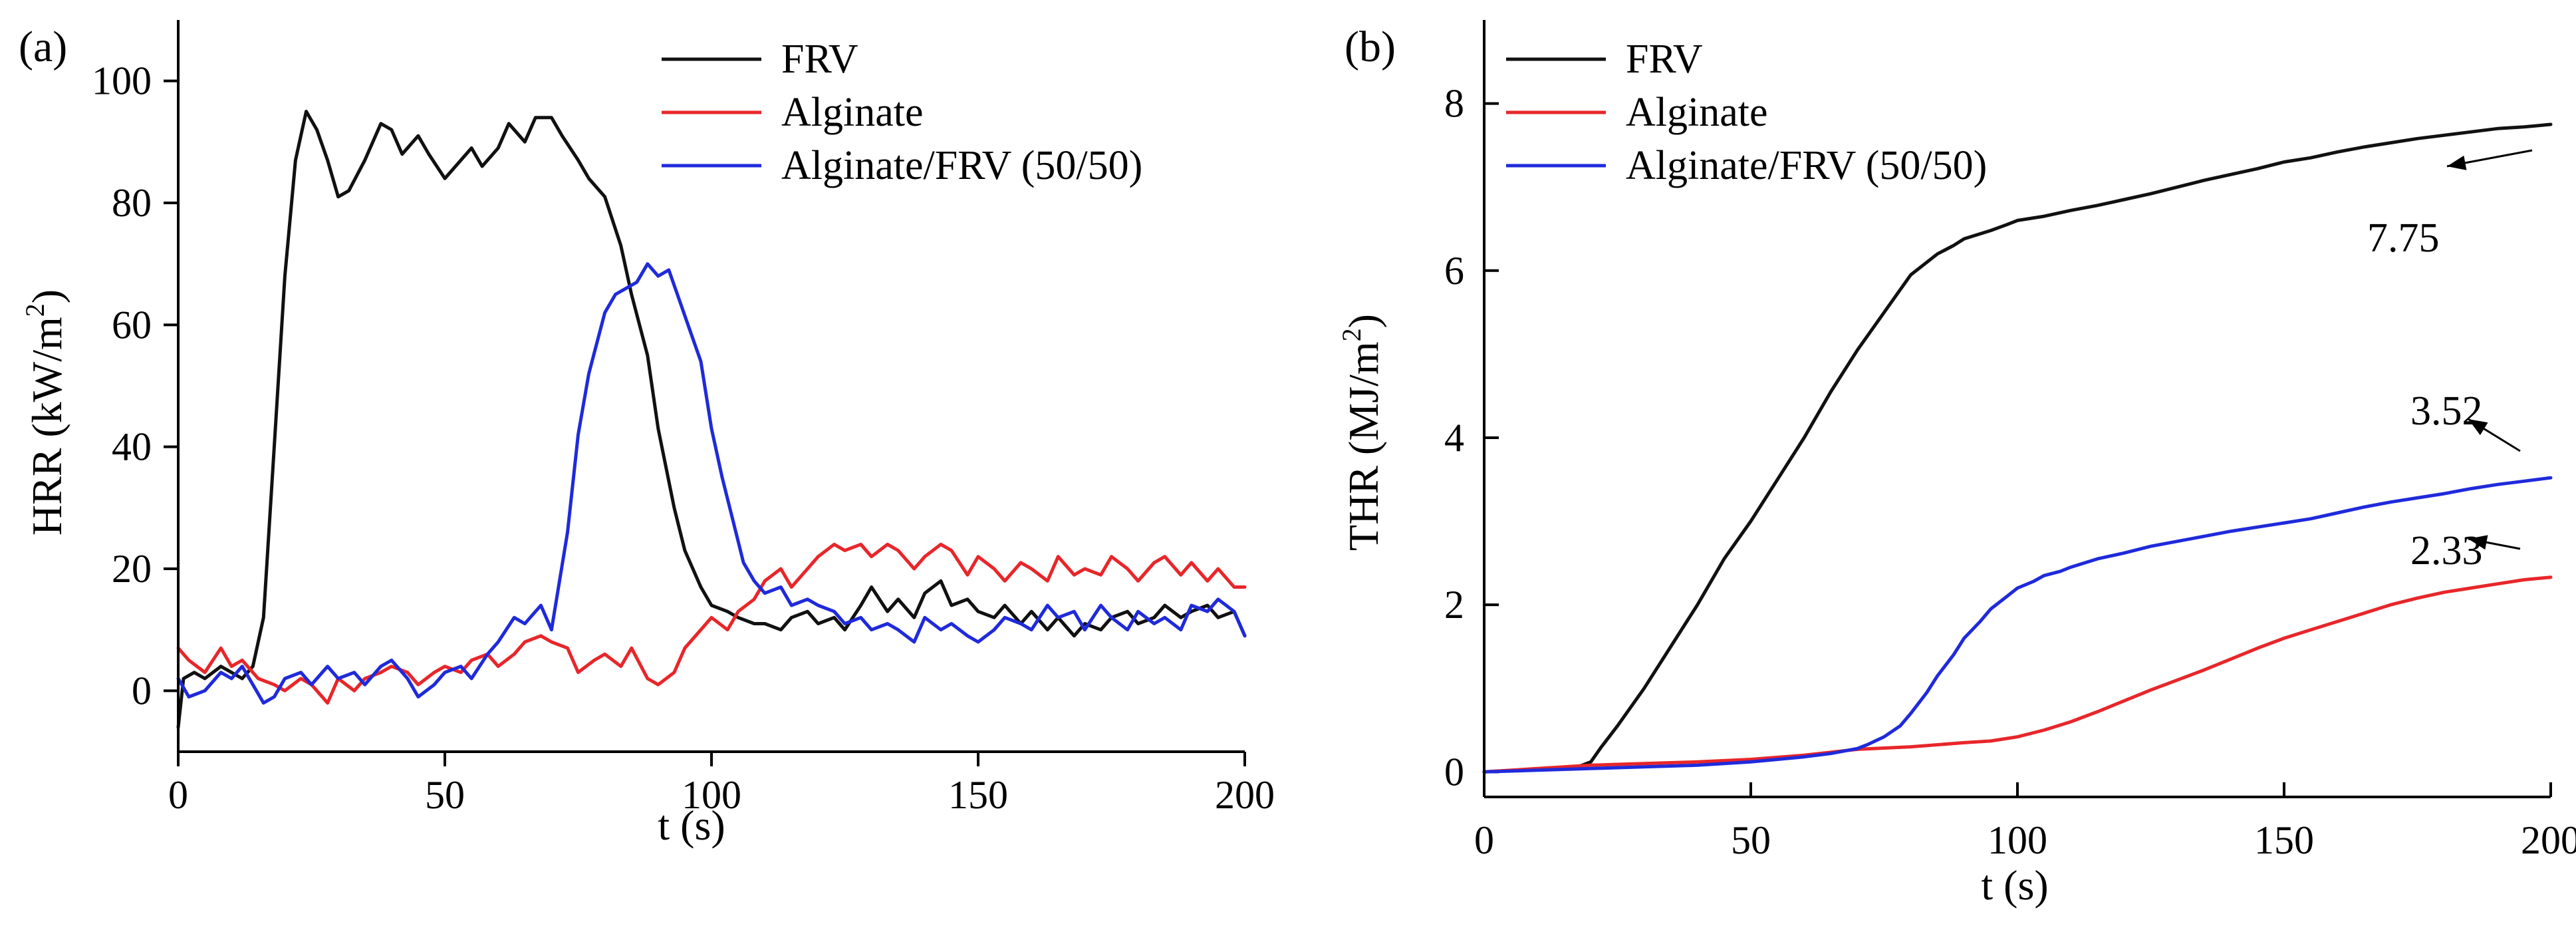 Image resolution: width=2576 pixels, height=932 pixels. I want to click on panel-a-y-axis-label: HRR (kW/m2), so click(45, 413).